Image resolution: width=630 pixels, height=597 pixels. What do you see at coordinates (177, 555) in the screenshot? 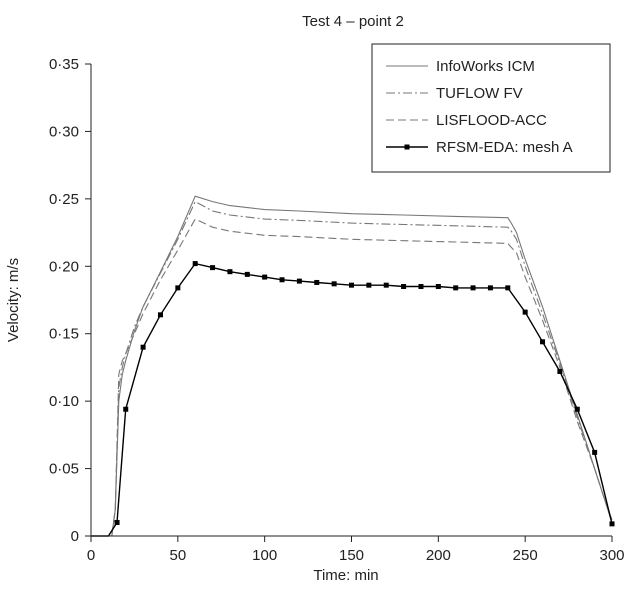
I see `x-tick-label: 50` at bounding box center [177, 555].